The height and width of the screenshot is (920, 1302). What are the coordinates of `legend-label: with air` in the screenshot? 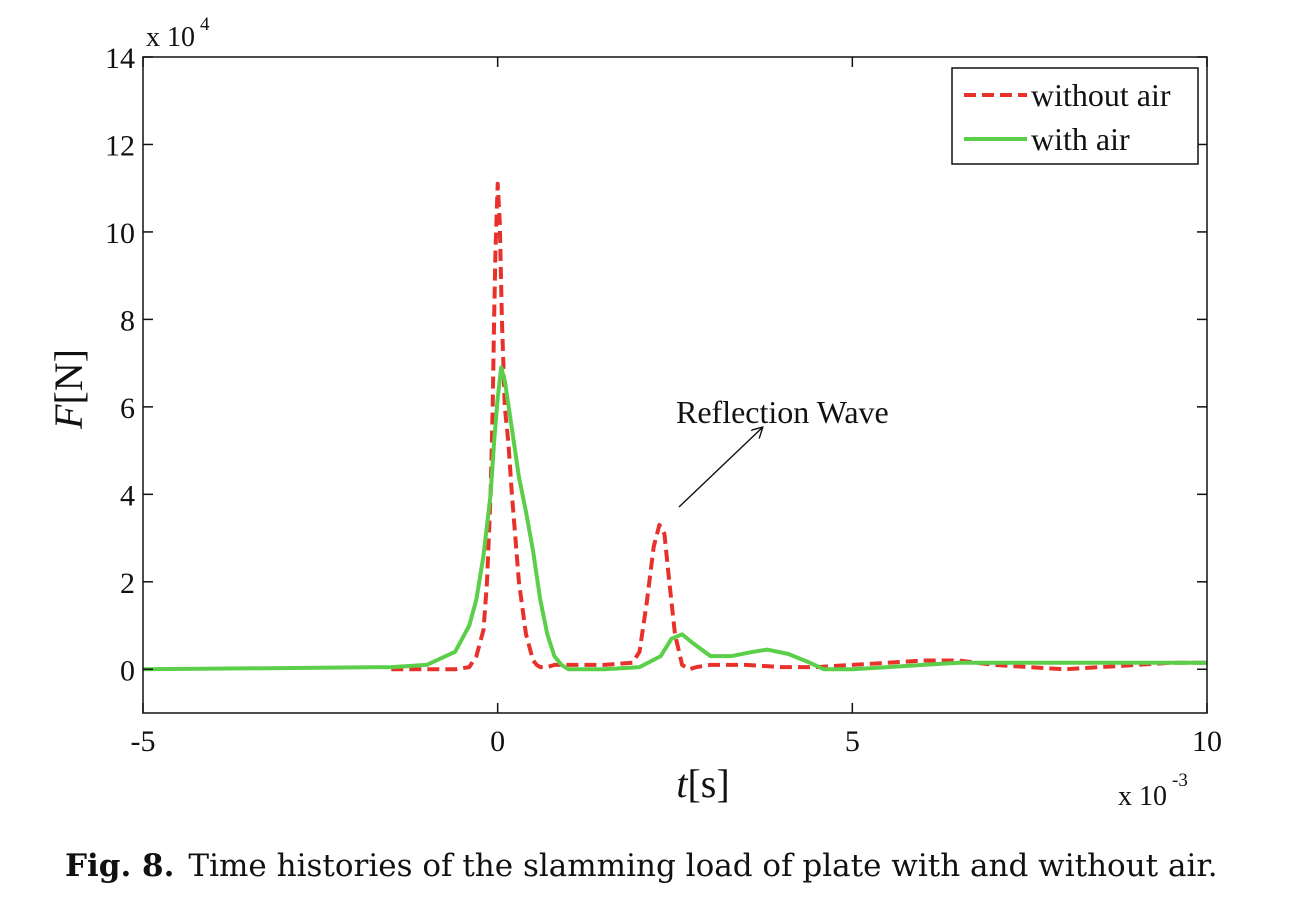 It's located at (1080, 139).